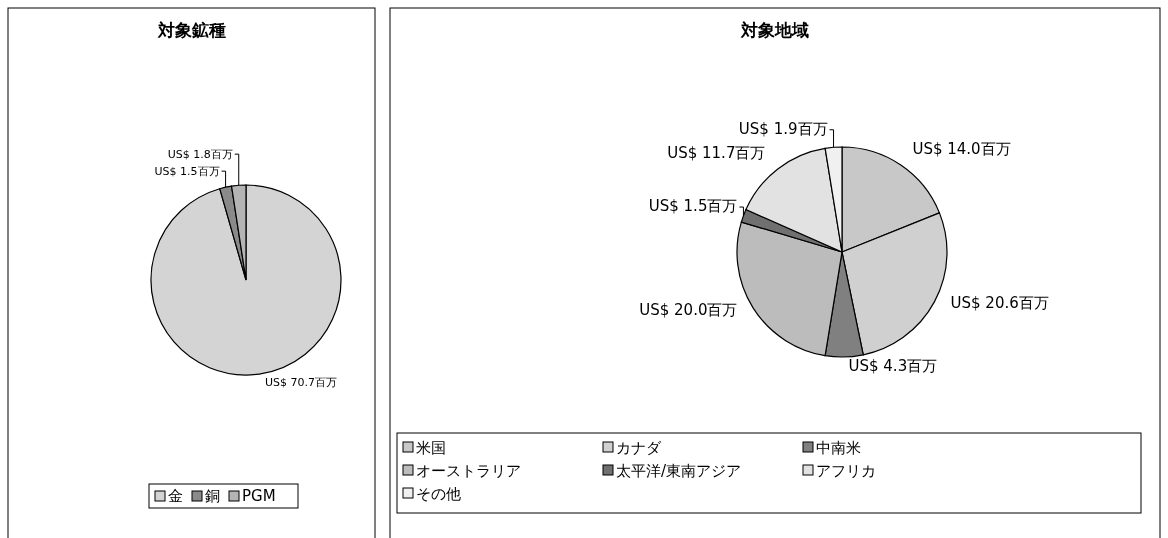 This screenshot has height=538, width=1168. I want to click on data-label: US$ 11.7百万, so click(716, 153).